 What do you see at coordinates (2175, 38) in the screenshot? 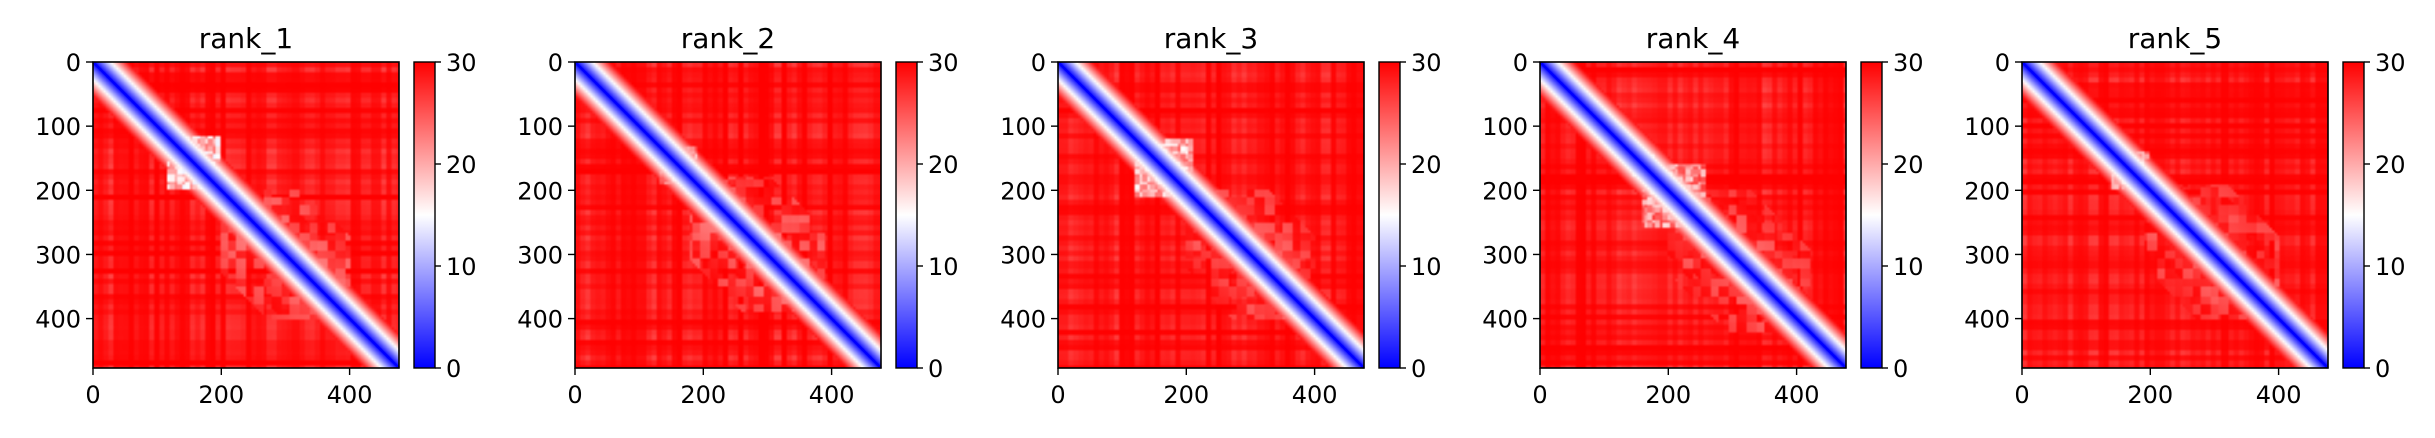
I see `panel-title: rank_5` at bounding box center [2175, 38].